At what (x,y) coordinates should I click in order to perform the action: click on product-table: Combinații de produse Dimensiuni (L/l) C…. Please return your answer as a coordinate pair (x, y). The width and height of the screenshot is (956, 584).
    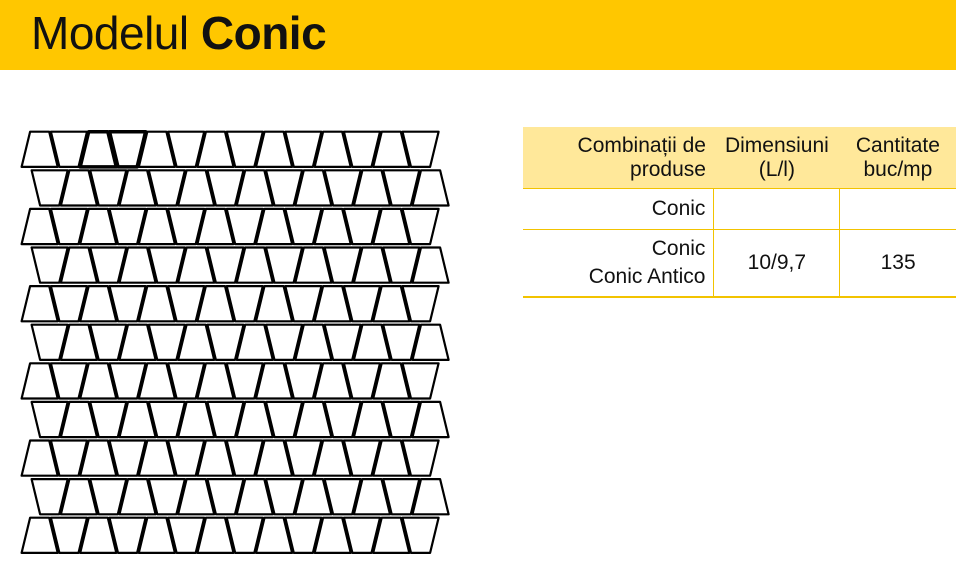
    Looking at the image, I should click on (739, 212).